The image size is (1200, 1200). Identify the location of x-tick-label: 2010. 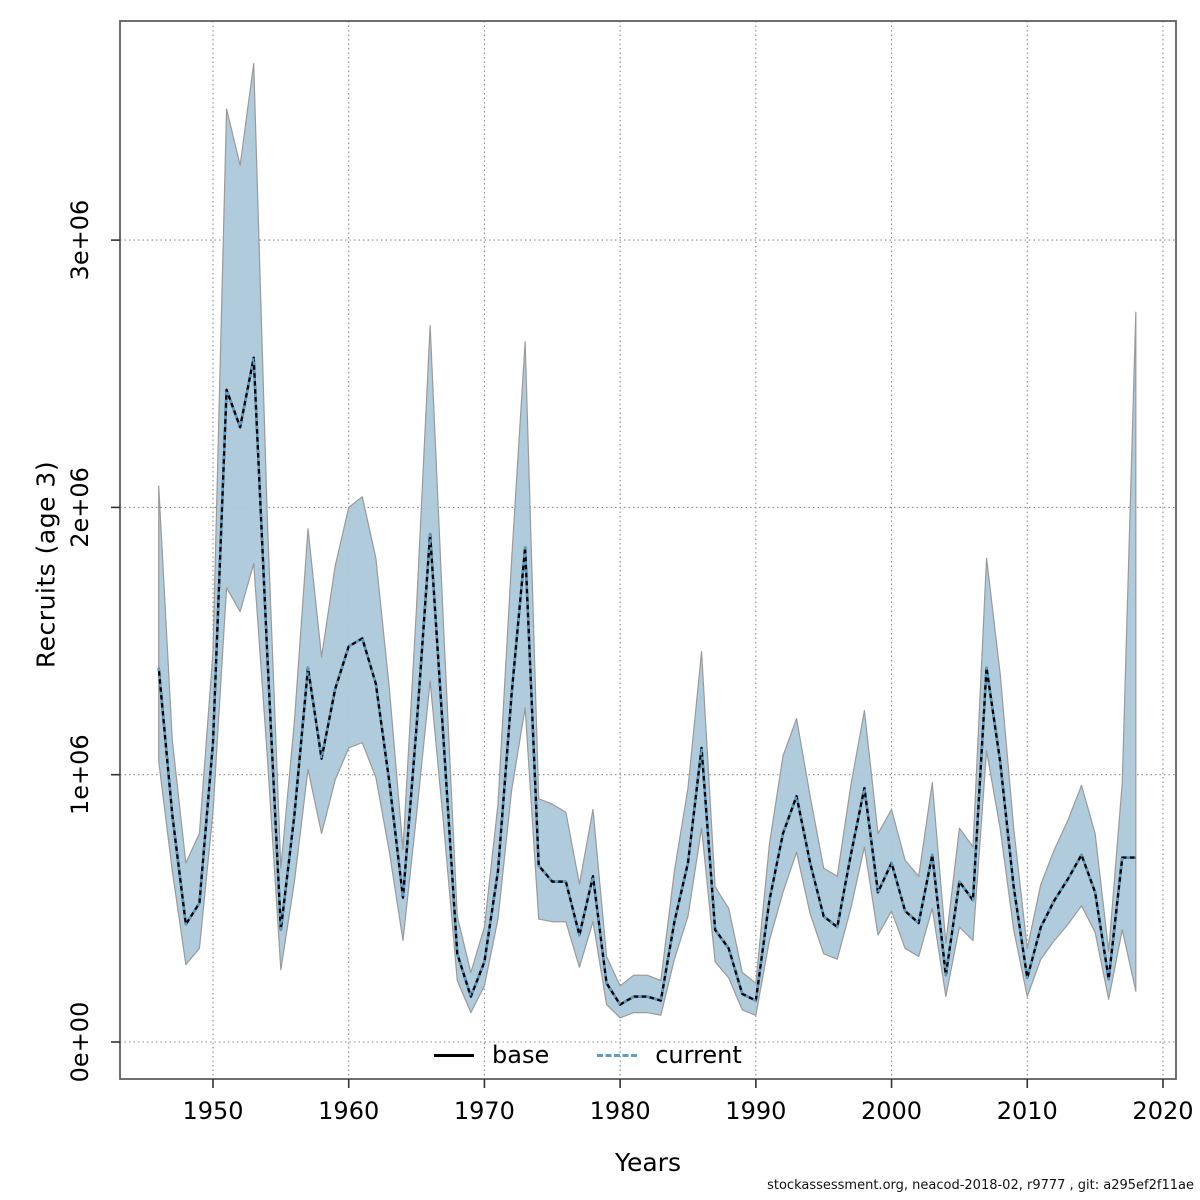
(1027, 1111).